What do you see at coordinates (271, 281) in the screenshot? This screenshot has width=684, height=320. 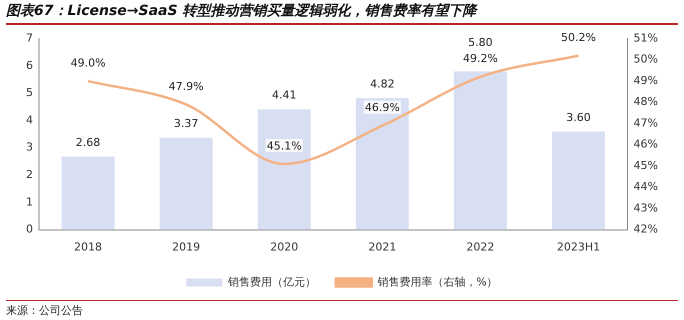 I see `legend-label: 销售费用（亿元）` at bounding box center [271, 281].